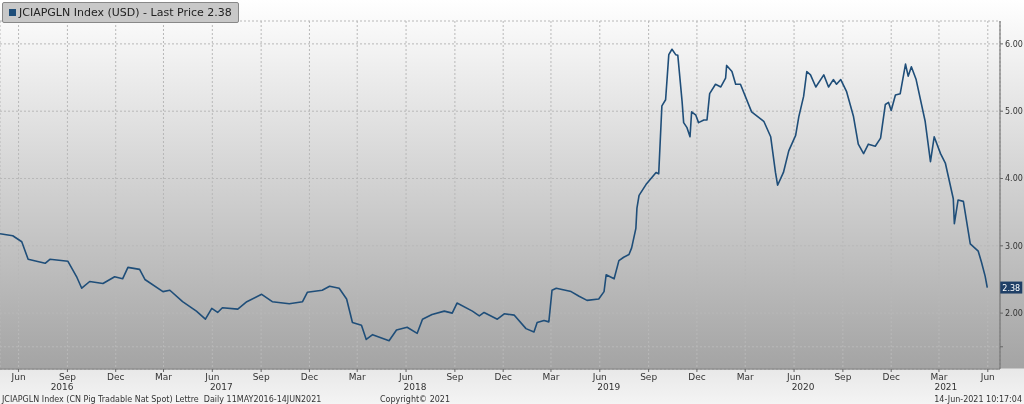 Image resolution: width=1024 pixels, height=404 pixels. I want to click on x2-tick-label: 2017, so click(221, 387).